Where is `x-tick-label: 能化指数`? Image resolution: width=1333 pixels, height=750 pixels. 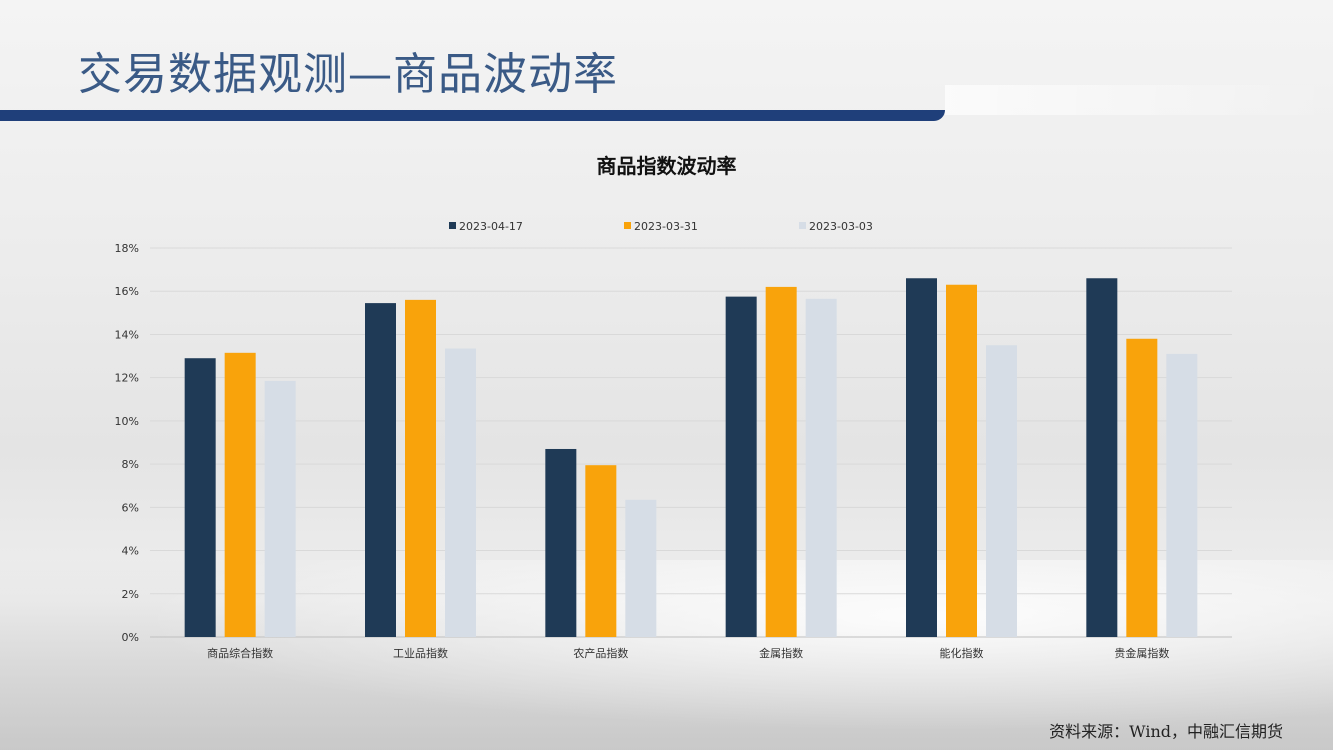 x-tick-label: 能化指数 is located at coordinates (962, 653).